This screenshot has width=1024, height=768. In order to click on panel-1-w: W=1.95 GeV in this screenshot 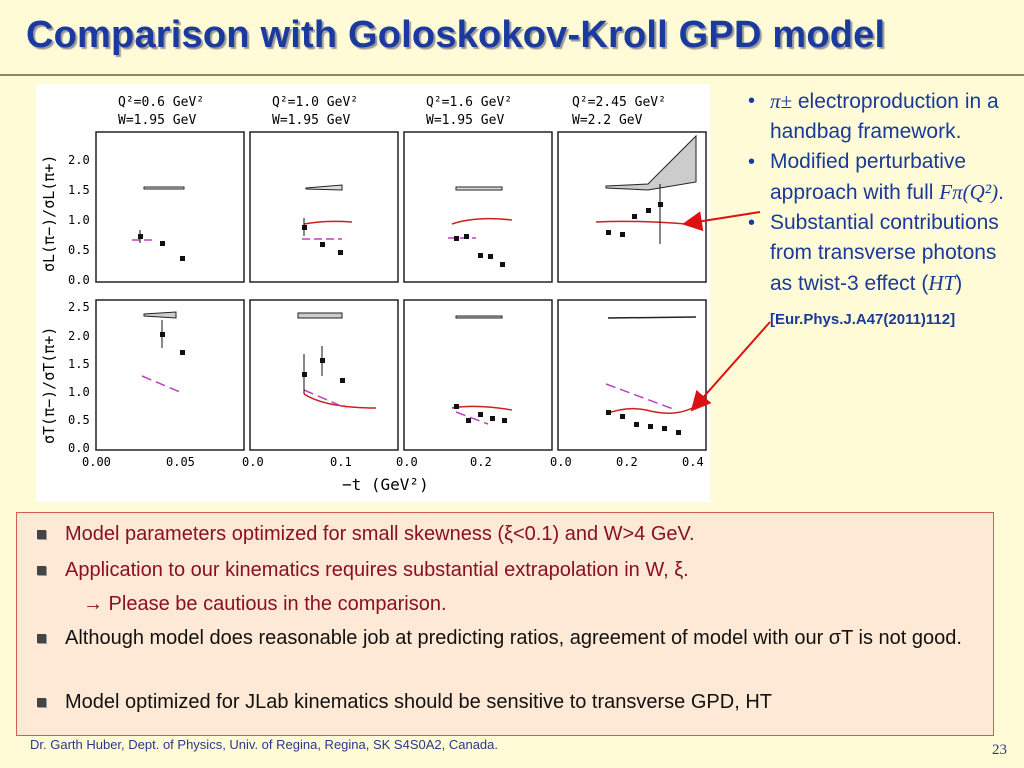, I will do `click(157, 120)`.